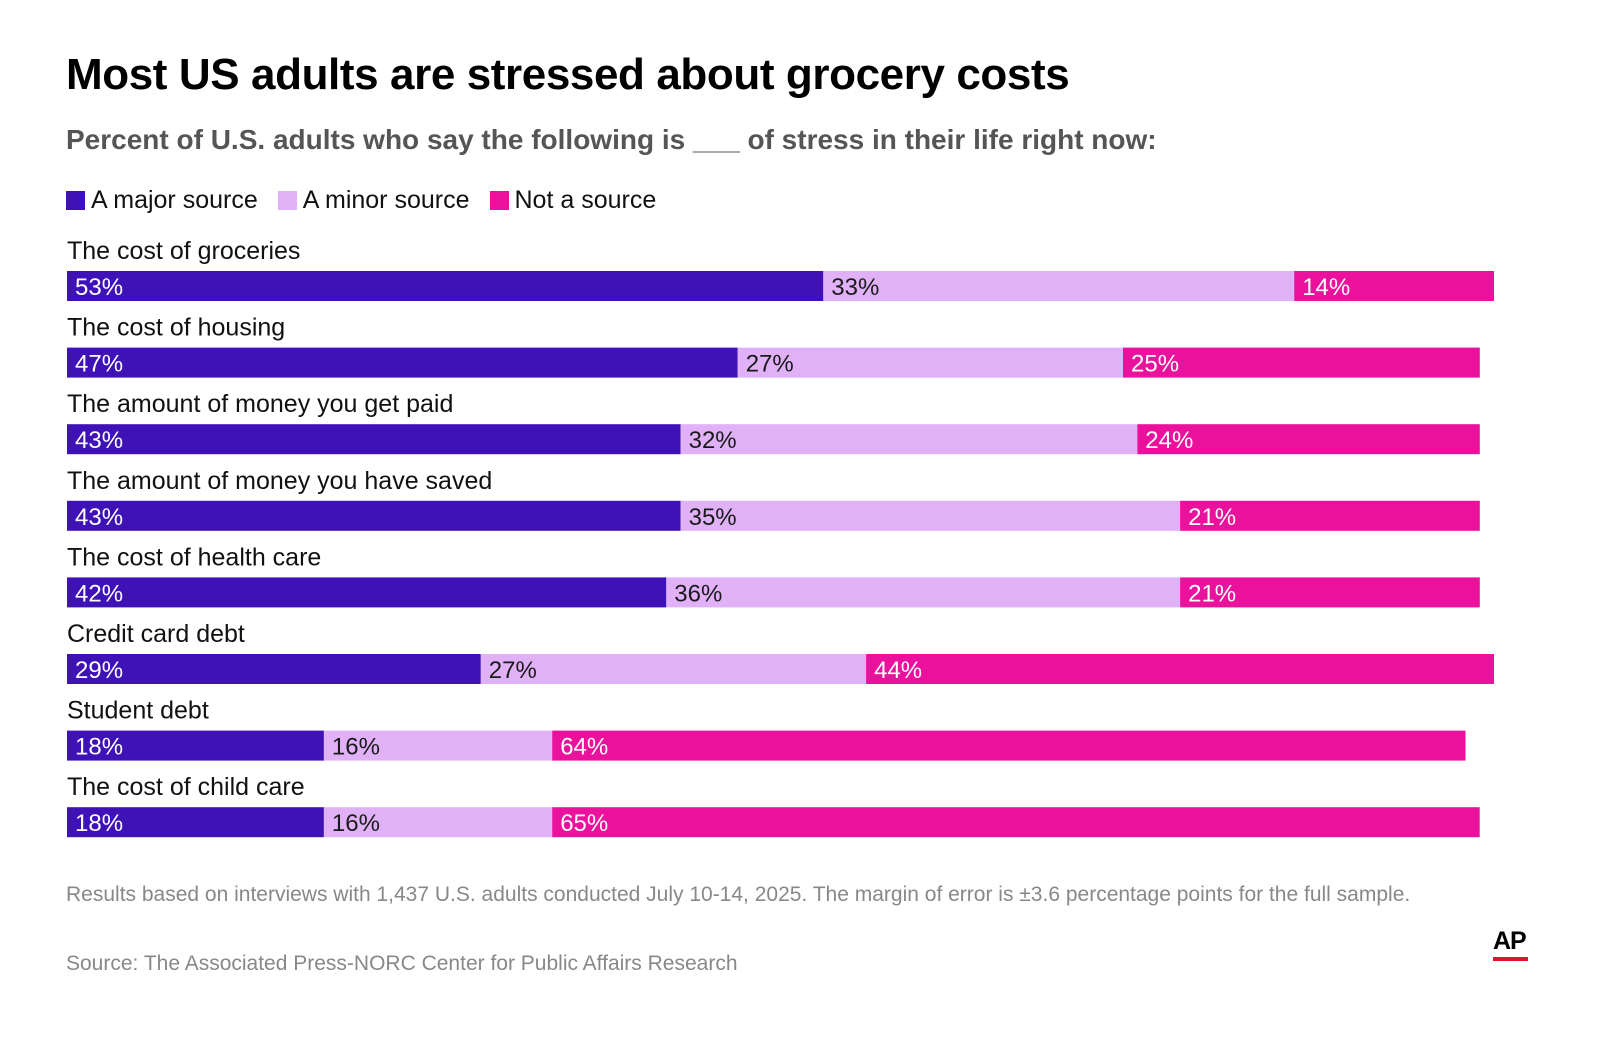 The height and width of the screenshot is (1047, 1600). What do you see at coordinates (1510, 941) in the screenshot?
I see `ap-logo-text: AP` at bounding box center [1510, 941].